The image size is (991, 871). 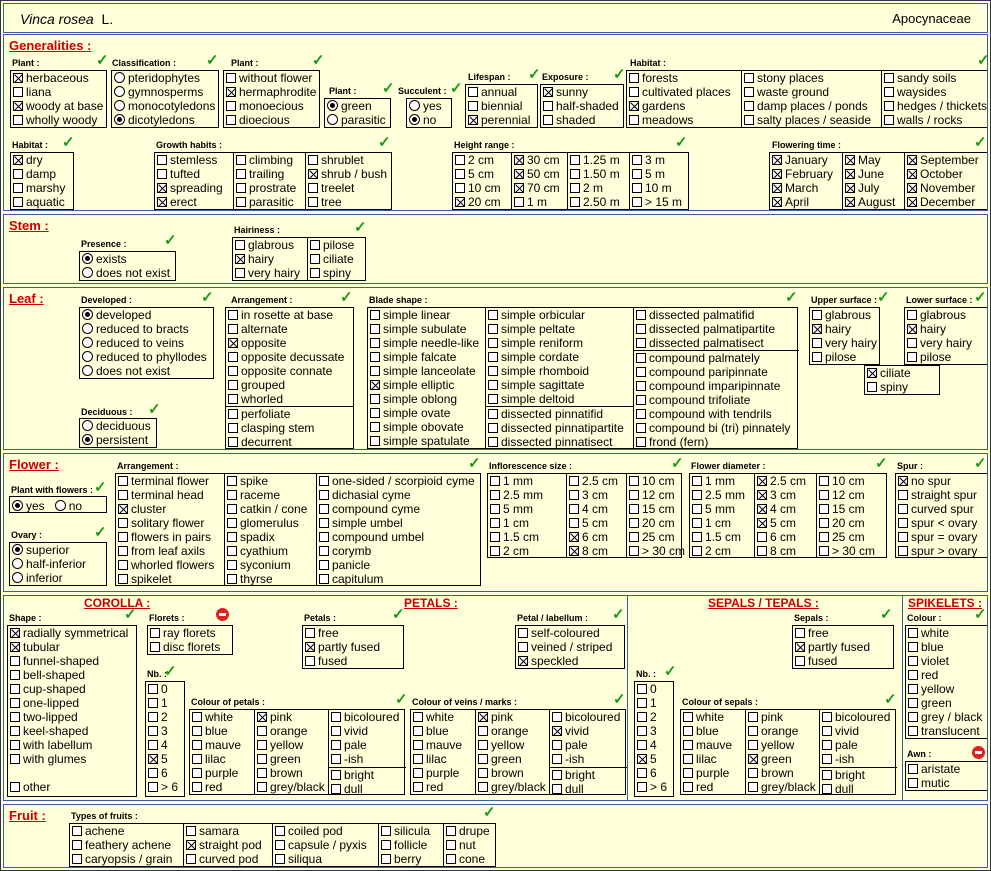 What do you see at coordinates (411, 859) in the screenshot?
I see `option-berry: berry` at bounding box center [411, 859].